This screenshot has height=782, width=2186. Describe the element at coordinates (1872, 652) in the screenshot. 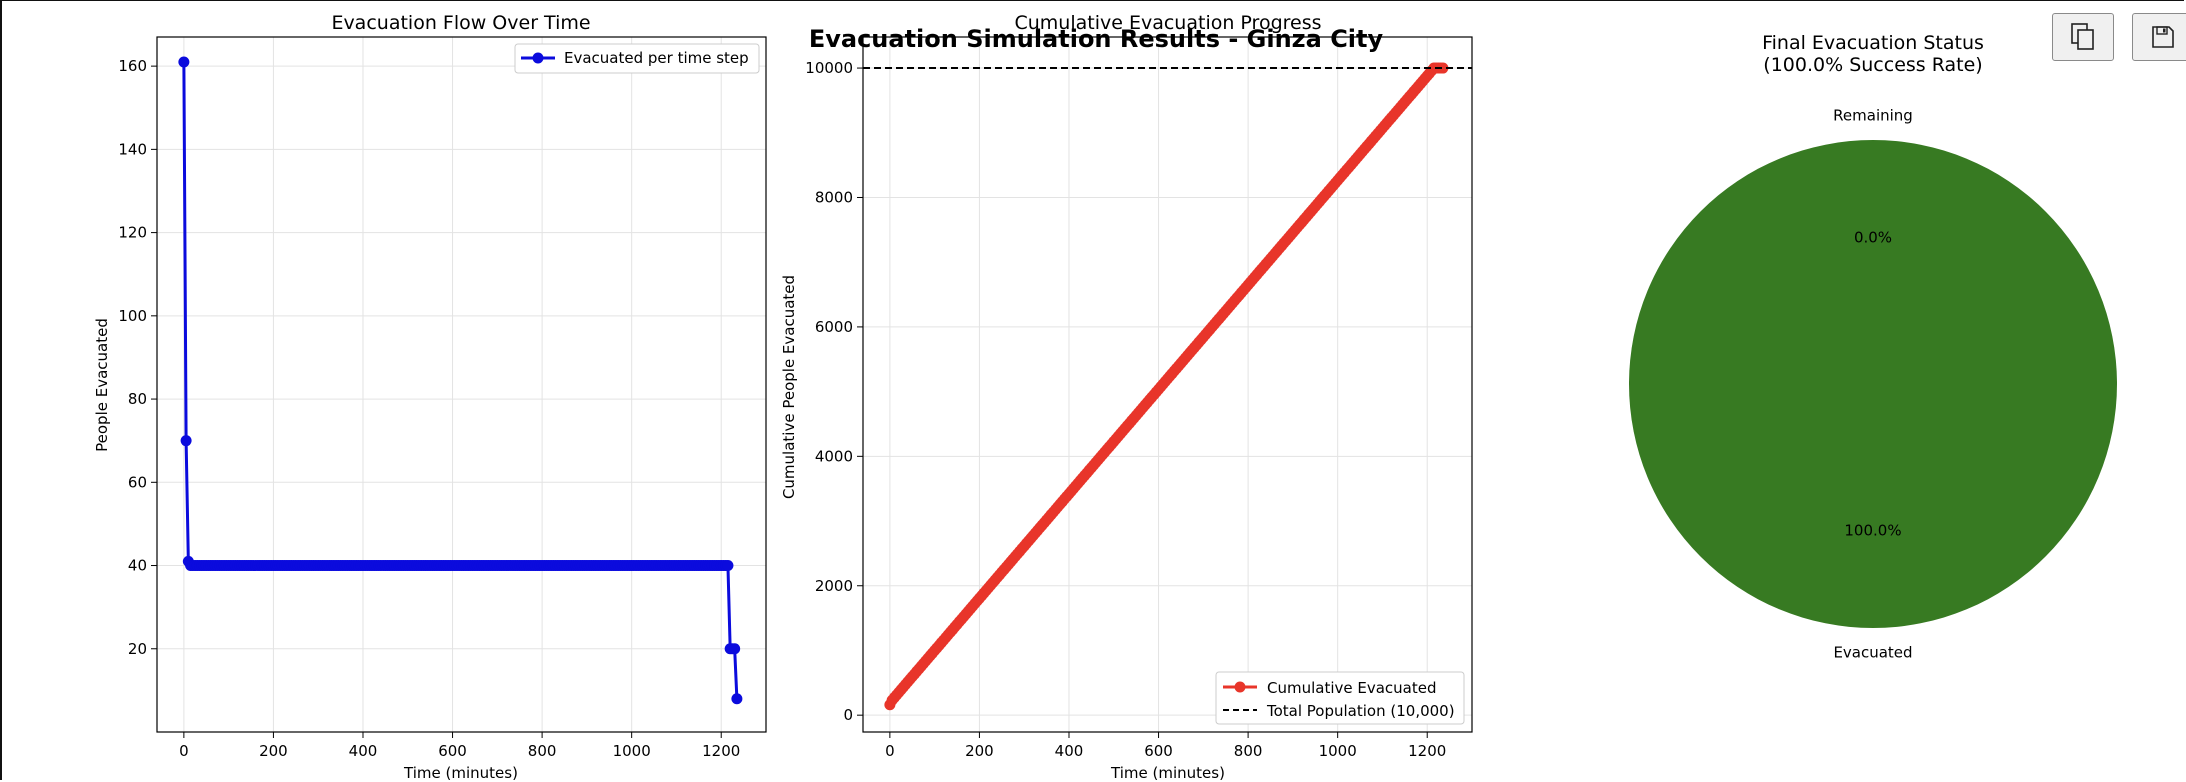

I see `pie-label-evacuated: Evacuated` at that location.